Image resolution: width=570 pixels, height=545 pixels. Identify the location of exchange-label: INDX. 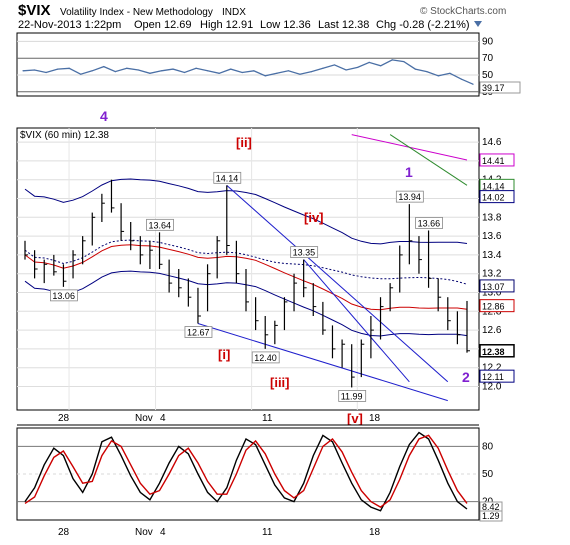
(234, 12).